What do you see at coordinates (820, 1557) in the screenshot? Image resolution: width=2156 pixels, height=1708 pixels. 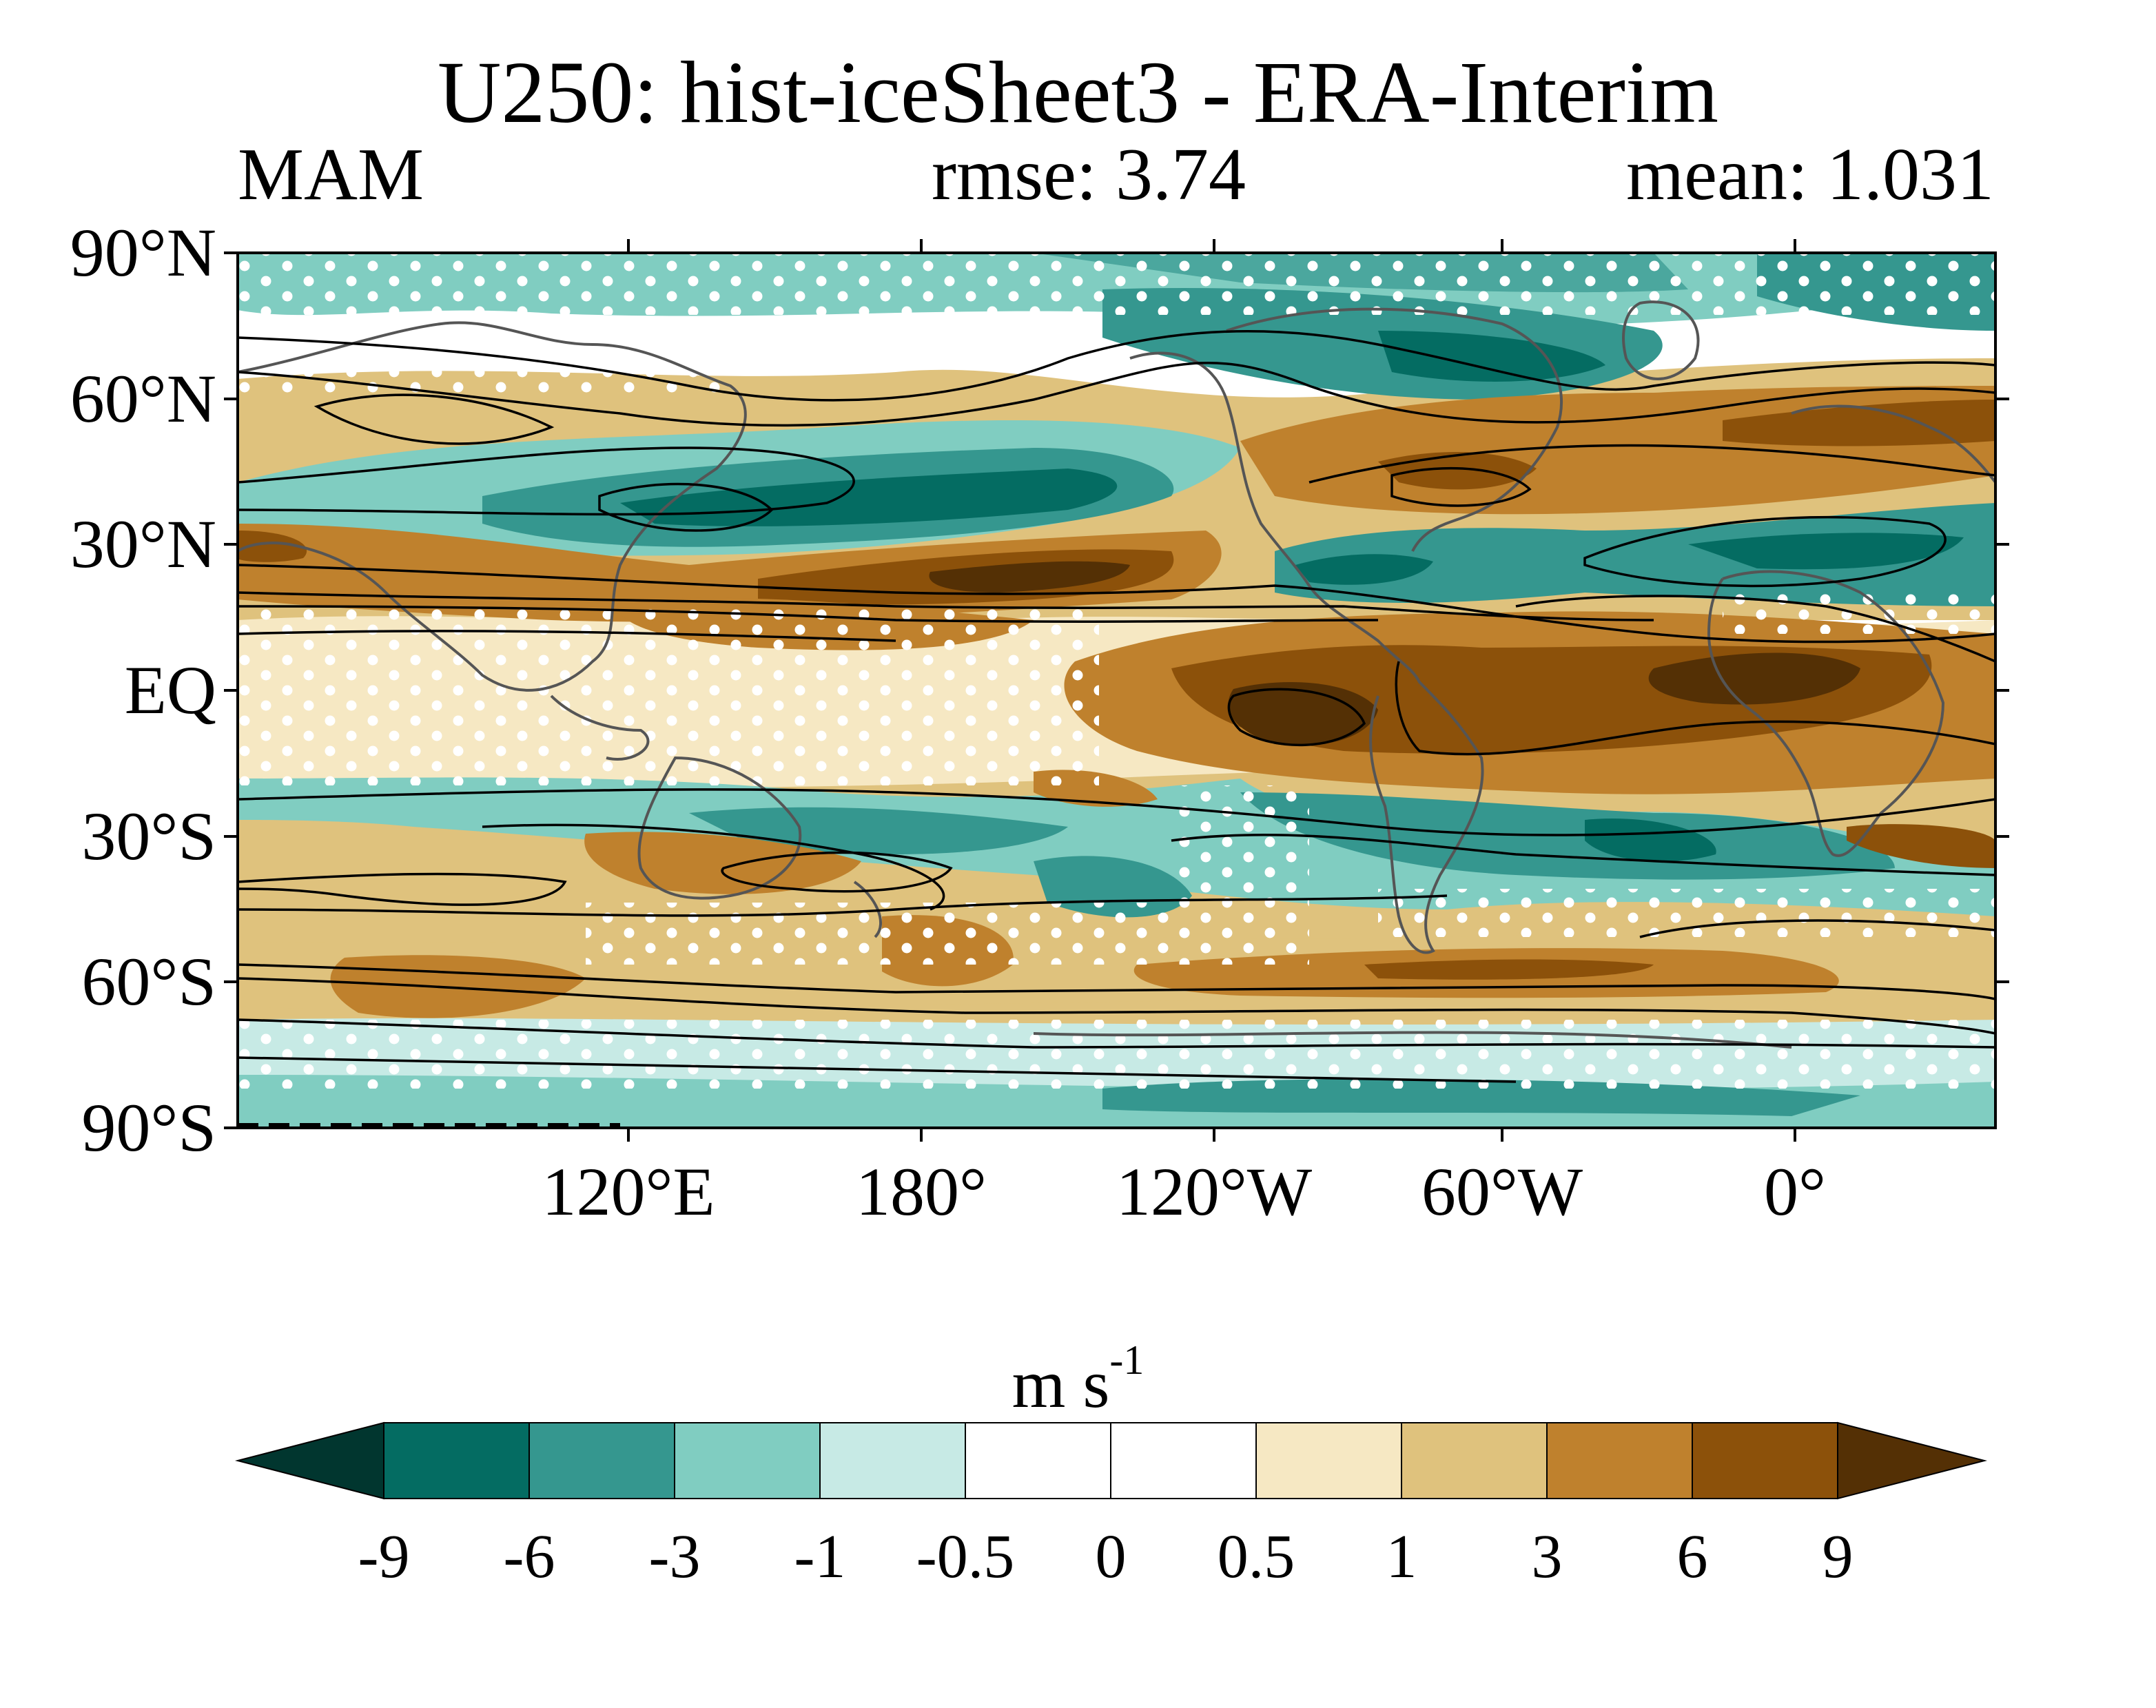 I see `colorbar-label: -1` at bounding box center [820, 1557].